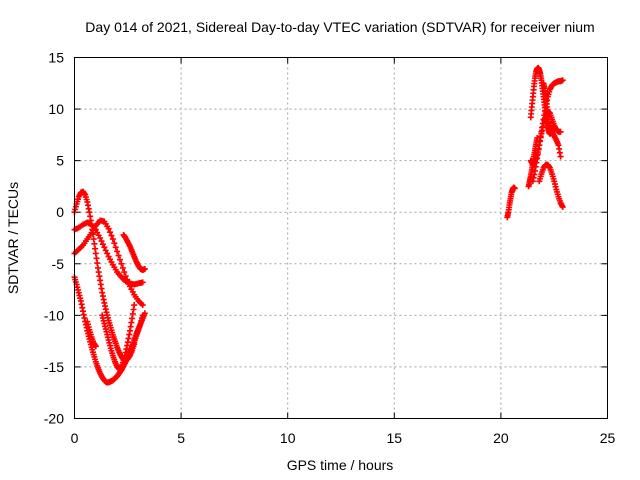 This screenshot has height=480, width=640. What do you see at coordinates (75, 438) in the screenshot?
I see `x-tick-label: 0` at bounding box center [75, 438].